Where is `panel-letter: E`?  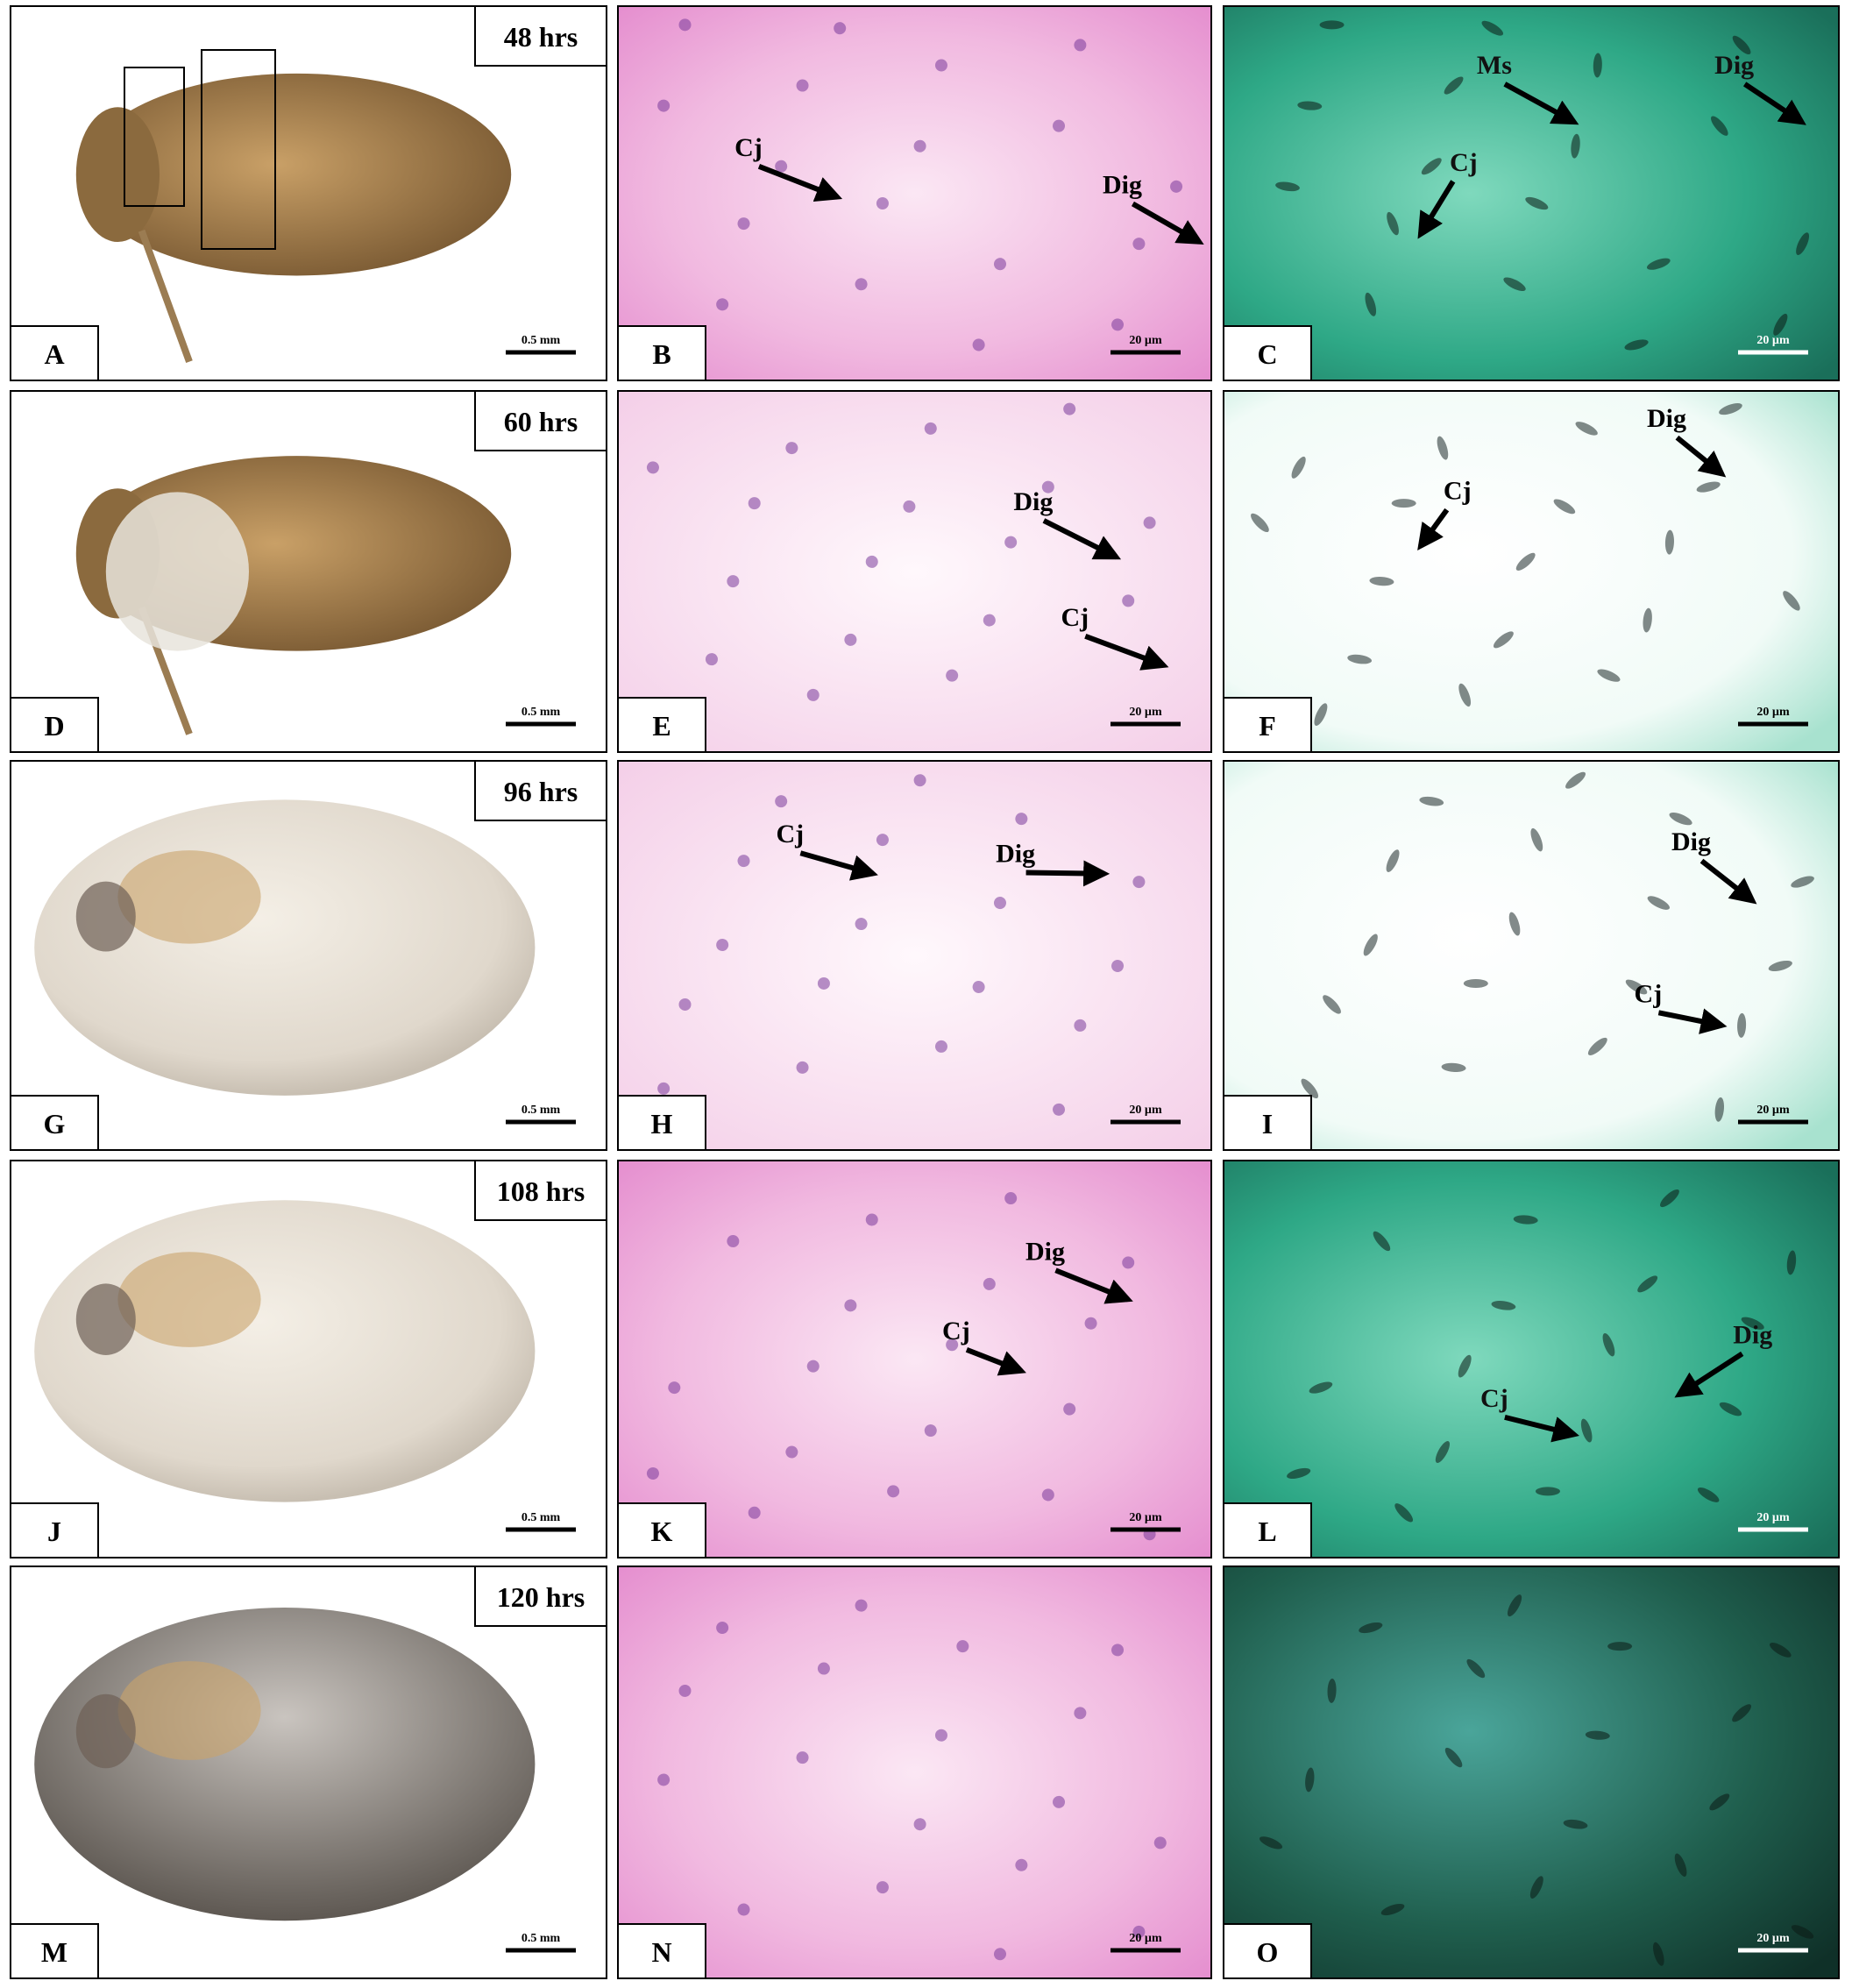 panel-letter: E is located at coordinates (661, 726).